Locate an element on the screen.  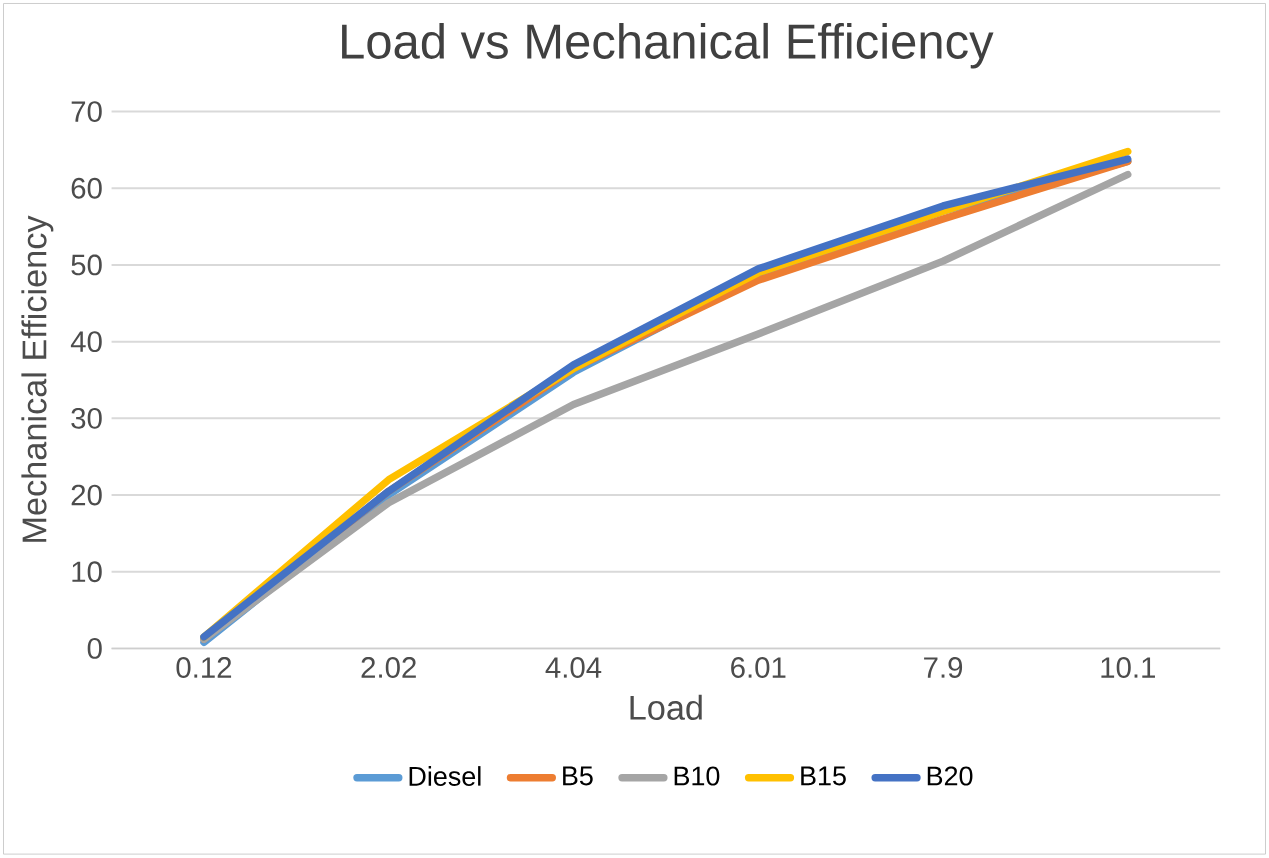
legend-label: B15 is located at coordinates (823, 776).